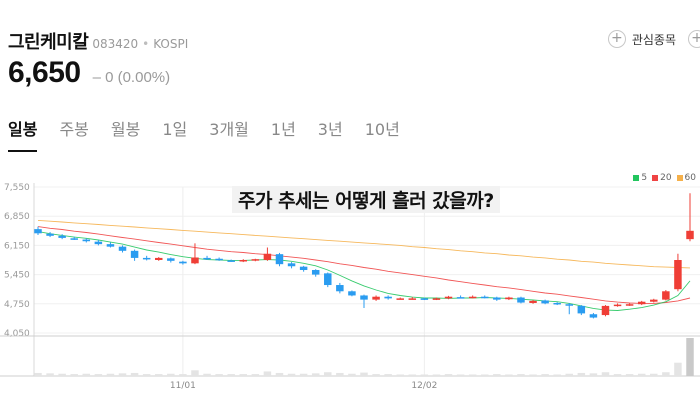  What do you see at coordinates (690, 178) in the screenshot?
I see `legend-ma60: 60` at bounding box center [690, 178].